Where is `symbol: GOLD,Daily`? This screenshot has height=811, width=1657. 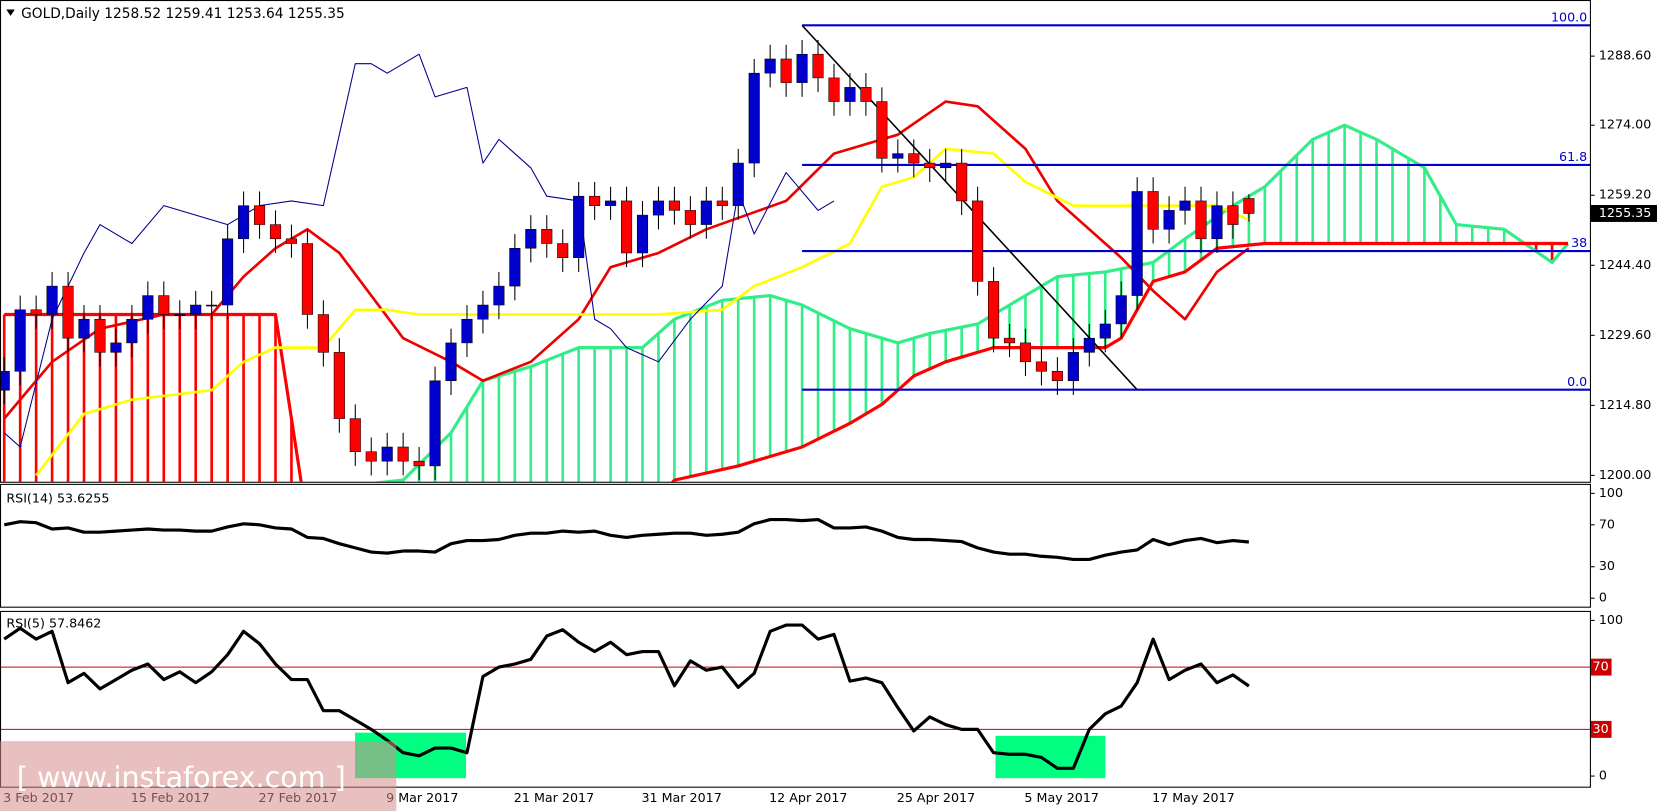
symbol: GOLD,Daily is located at coordinates (60, 14).